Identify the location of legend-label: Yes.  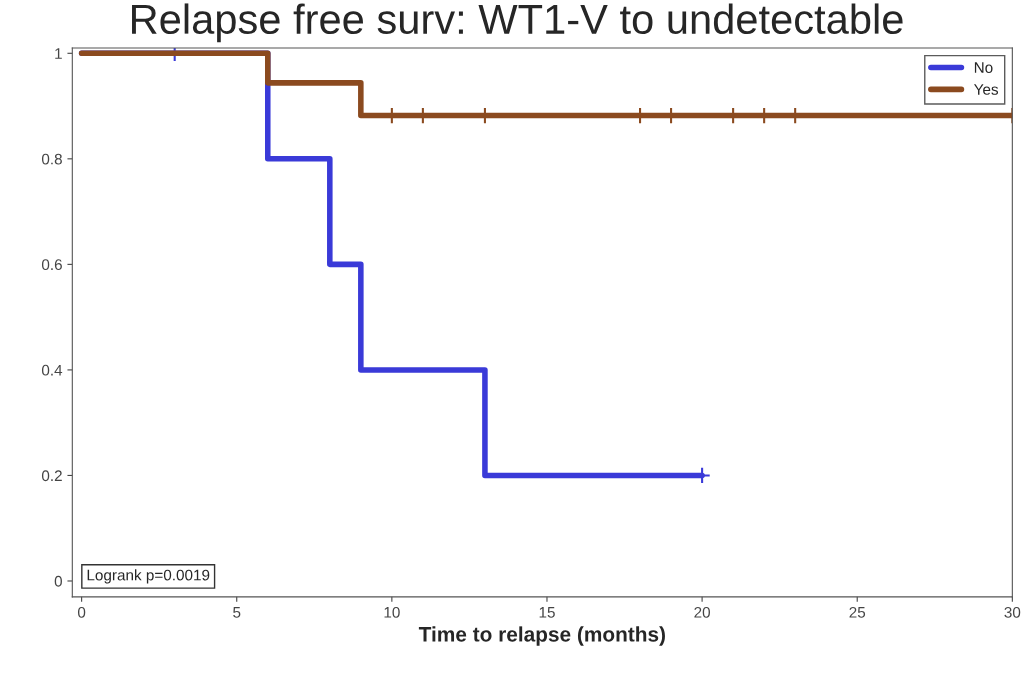
(986, 89).